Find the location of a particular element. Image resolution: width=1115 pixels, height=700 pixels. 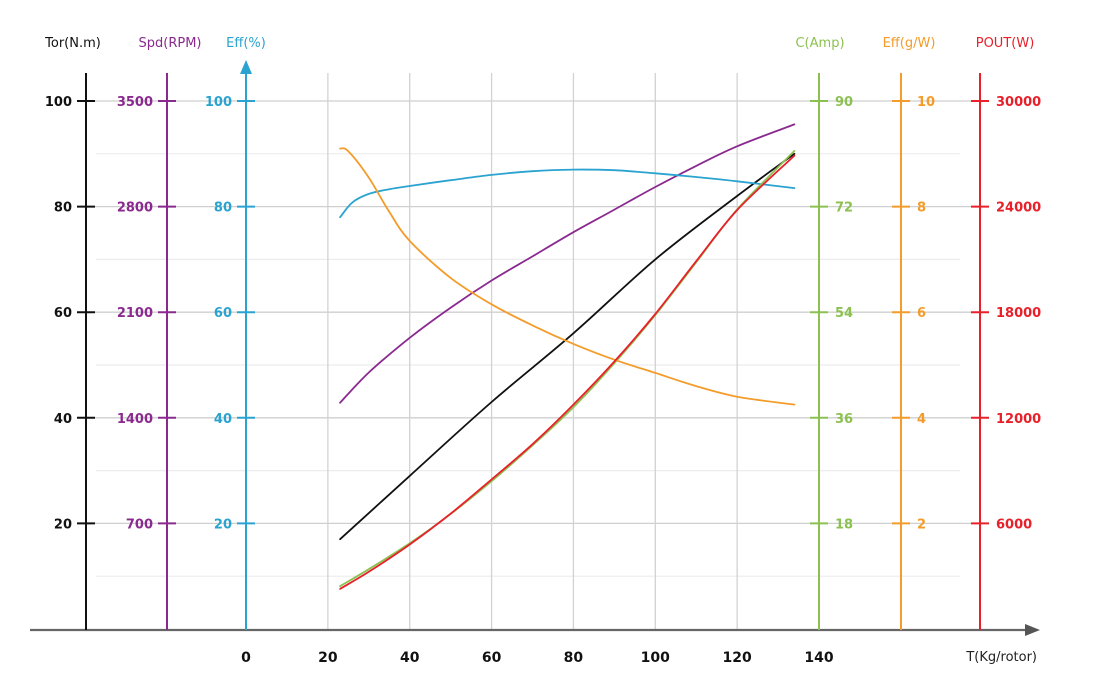

eff-tick-label: 40 is located at coordinates (223, 419).